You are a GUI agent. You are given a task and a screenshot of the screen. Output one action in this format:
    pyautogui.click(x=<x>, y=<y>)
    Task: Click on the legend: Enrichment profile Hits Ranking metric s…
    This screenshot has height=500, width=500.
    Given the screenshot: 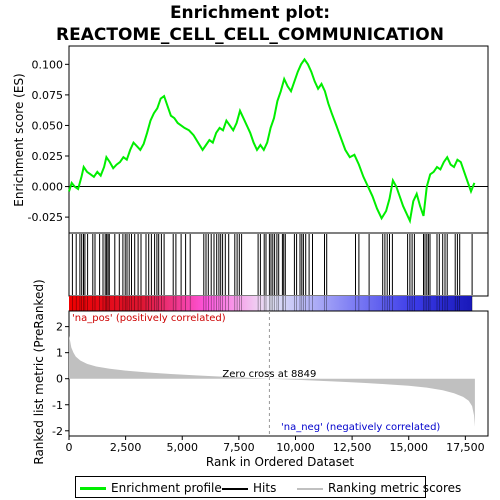 What is the action you would take?
    pyautogui.click(x=268, y=487)
    